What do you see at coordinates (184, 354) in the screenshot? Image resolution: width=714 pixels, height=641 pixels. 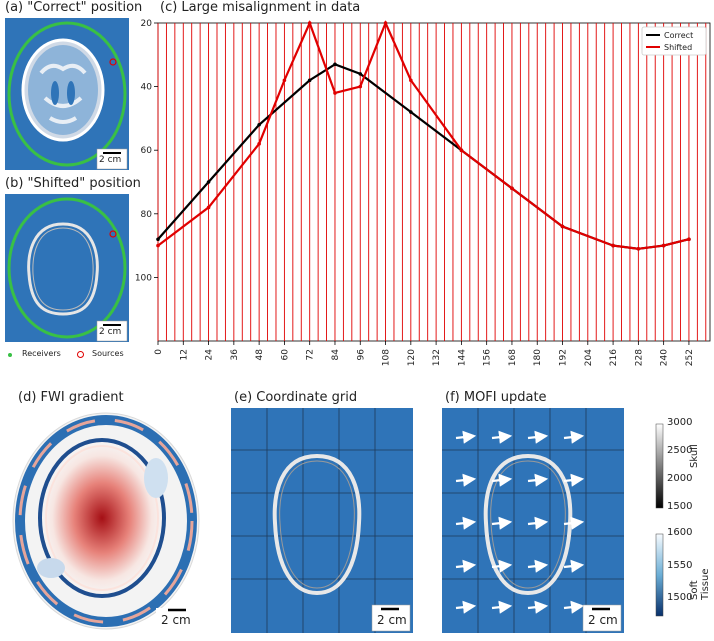 I see `x-tick-label: 12` at bounding box center [184, 354].